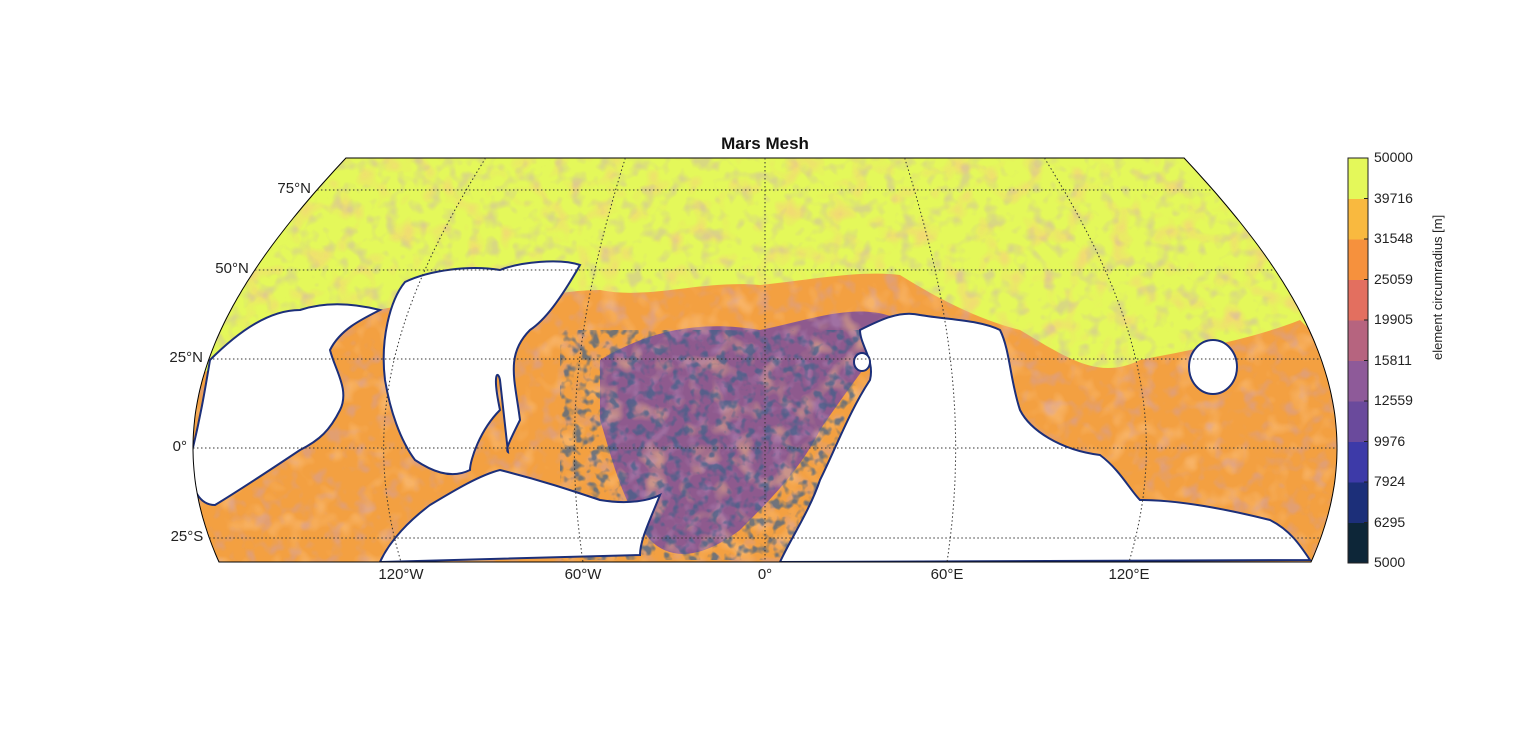 This screenshot has width=1536, height=747. What do you see at coordinates (401, 574) in the screenshot?
I see `longitude-label: 120°W` at bounding box center [401, 574].